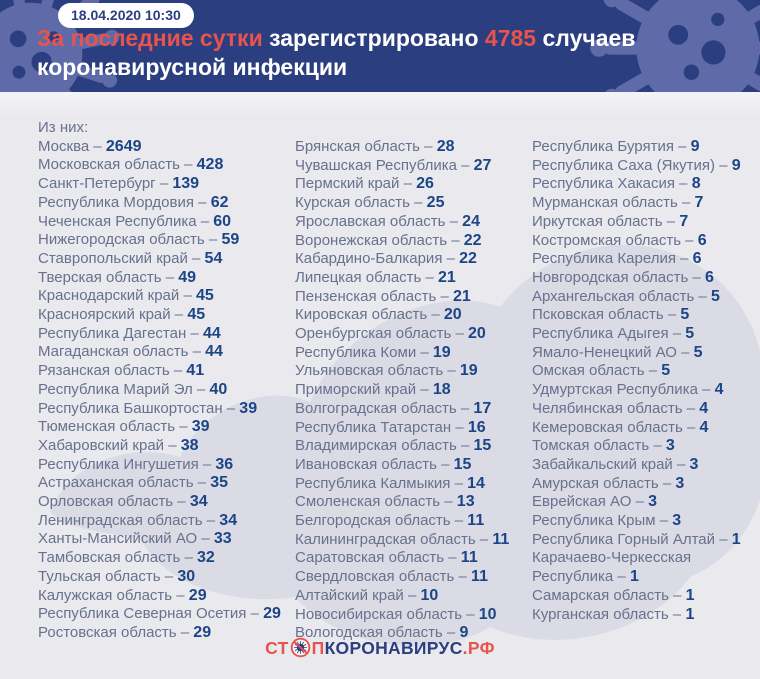 This screenshot has width=760, height=679. What do you see at coordinates (652, 502) in the screenshot?
I see `region-value: 3` at bounding box center [652, 502].